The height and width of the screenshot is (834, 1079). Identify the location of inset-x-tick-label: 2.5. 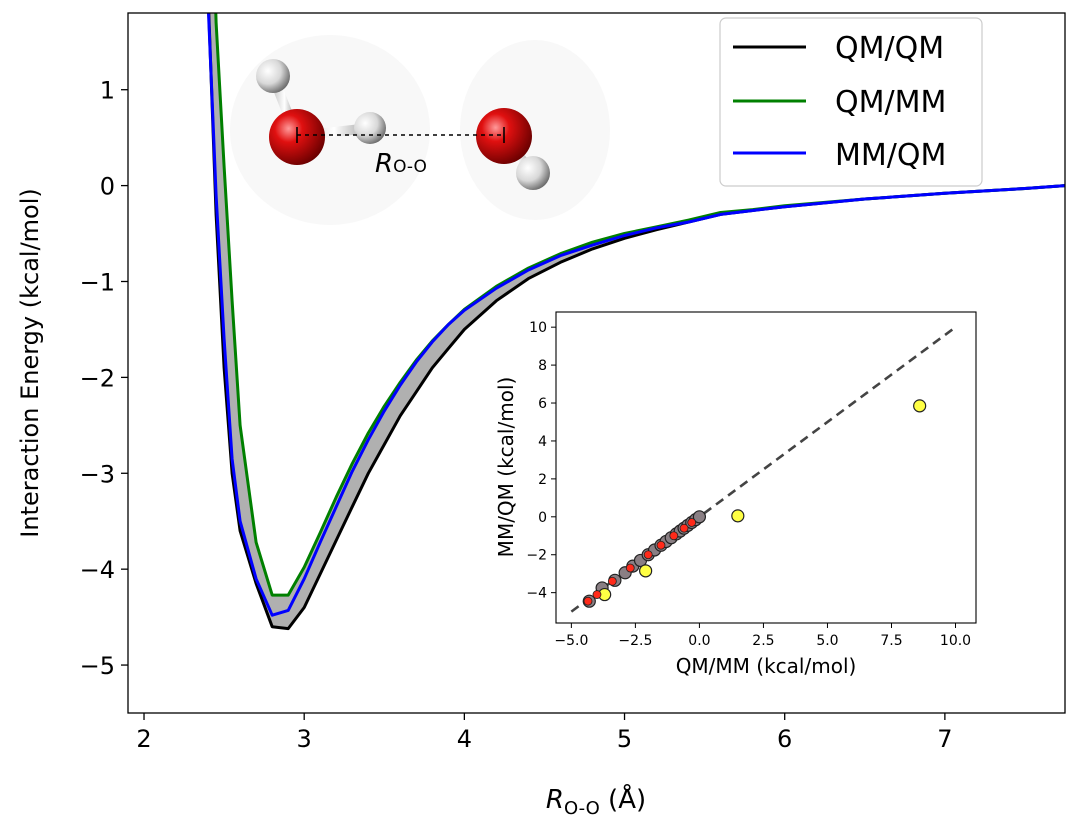
(763, 641).